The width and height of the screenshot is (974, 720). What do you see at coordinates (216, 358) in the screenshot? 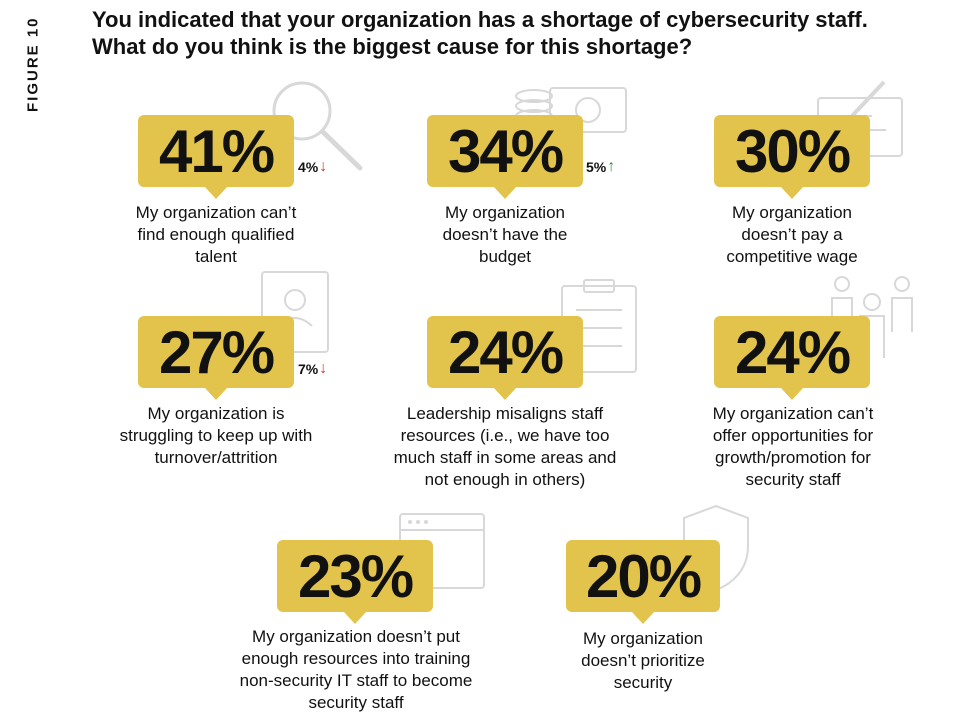
I see `stat-badge-4: 27%` at bounding box center [216, 358].